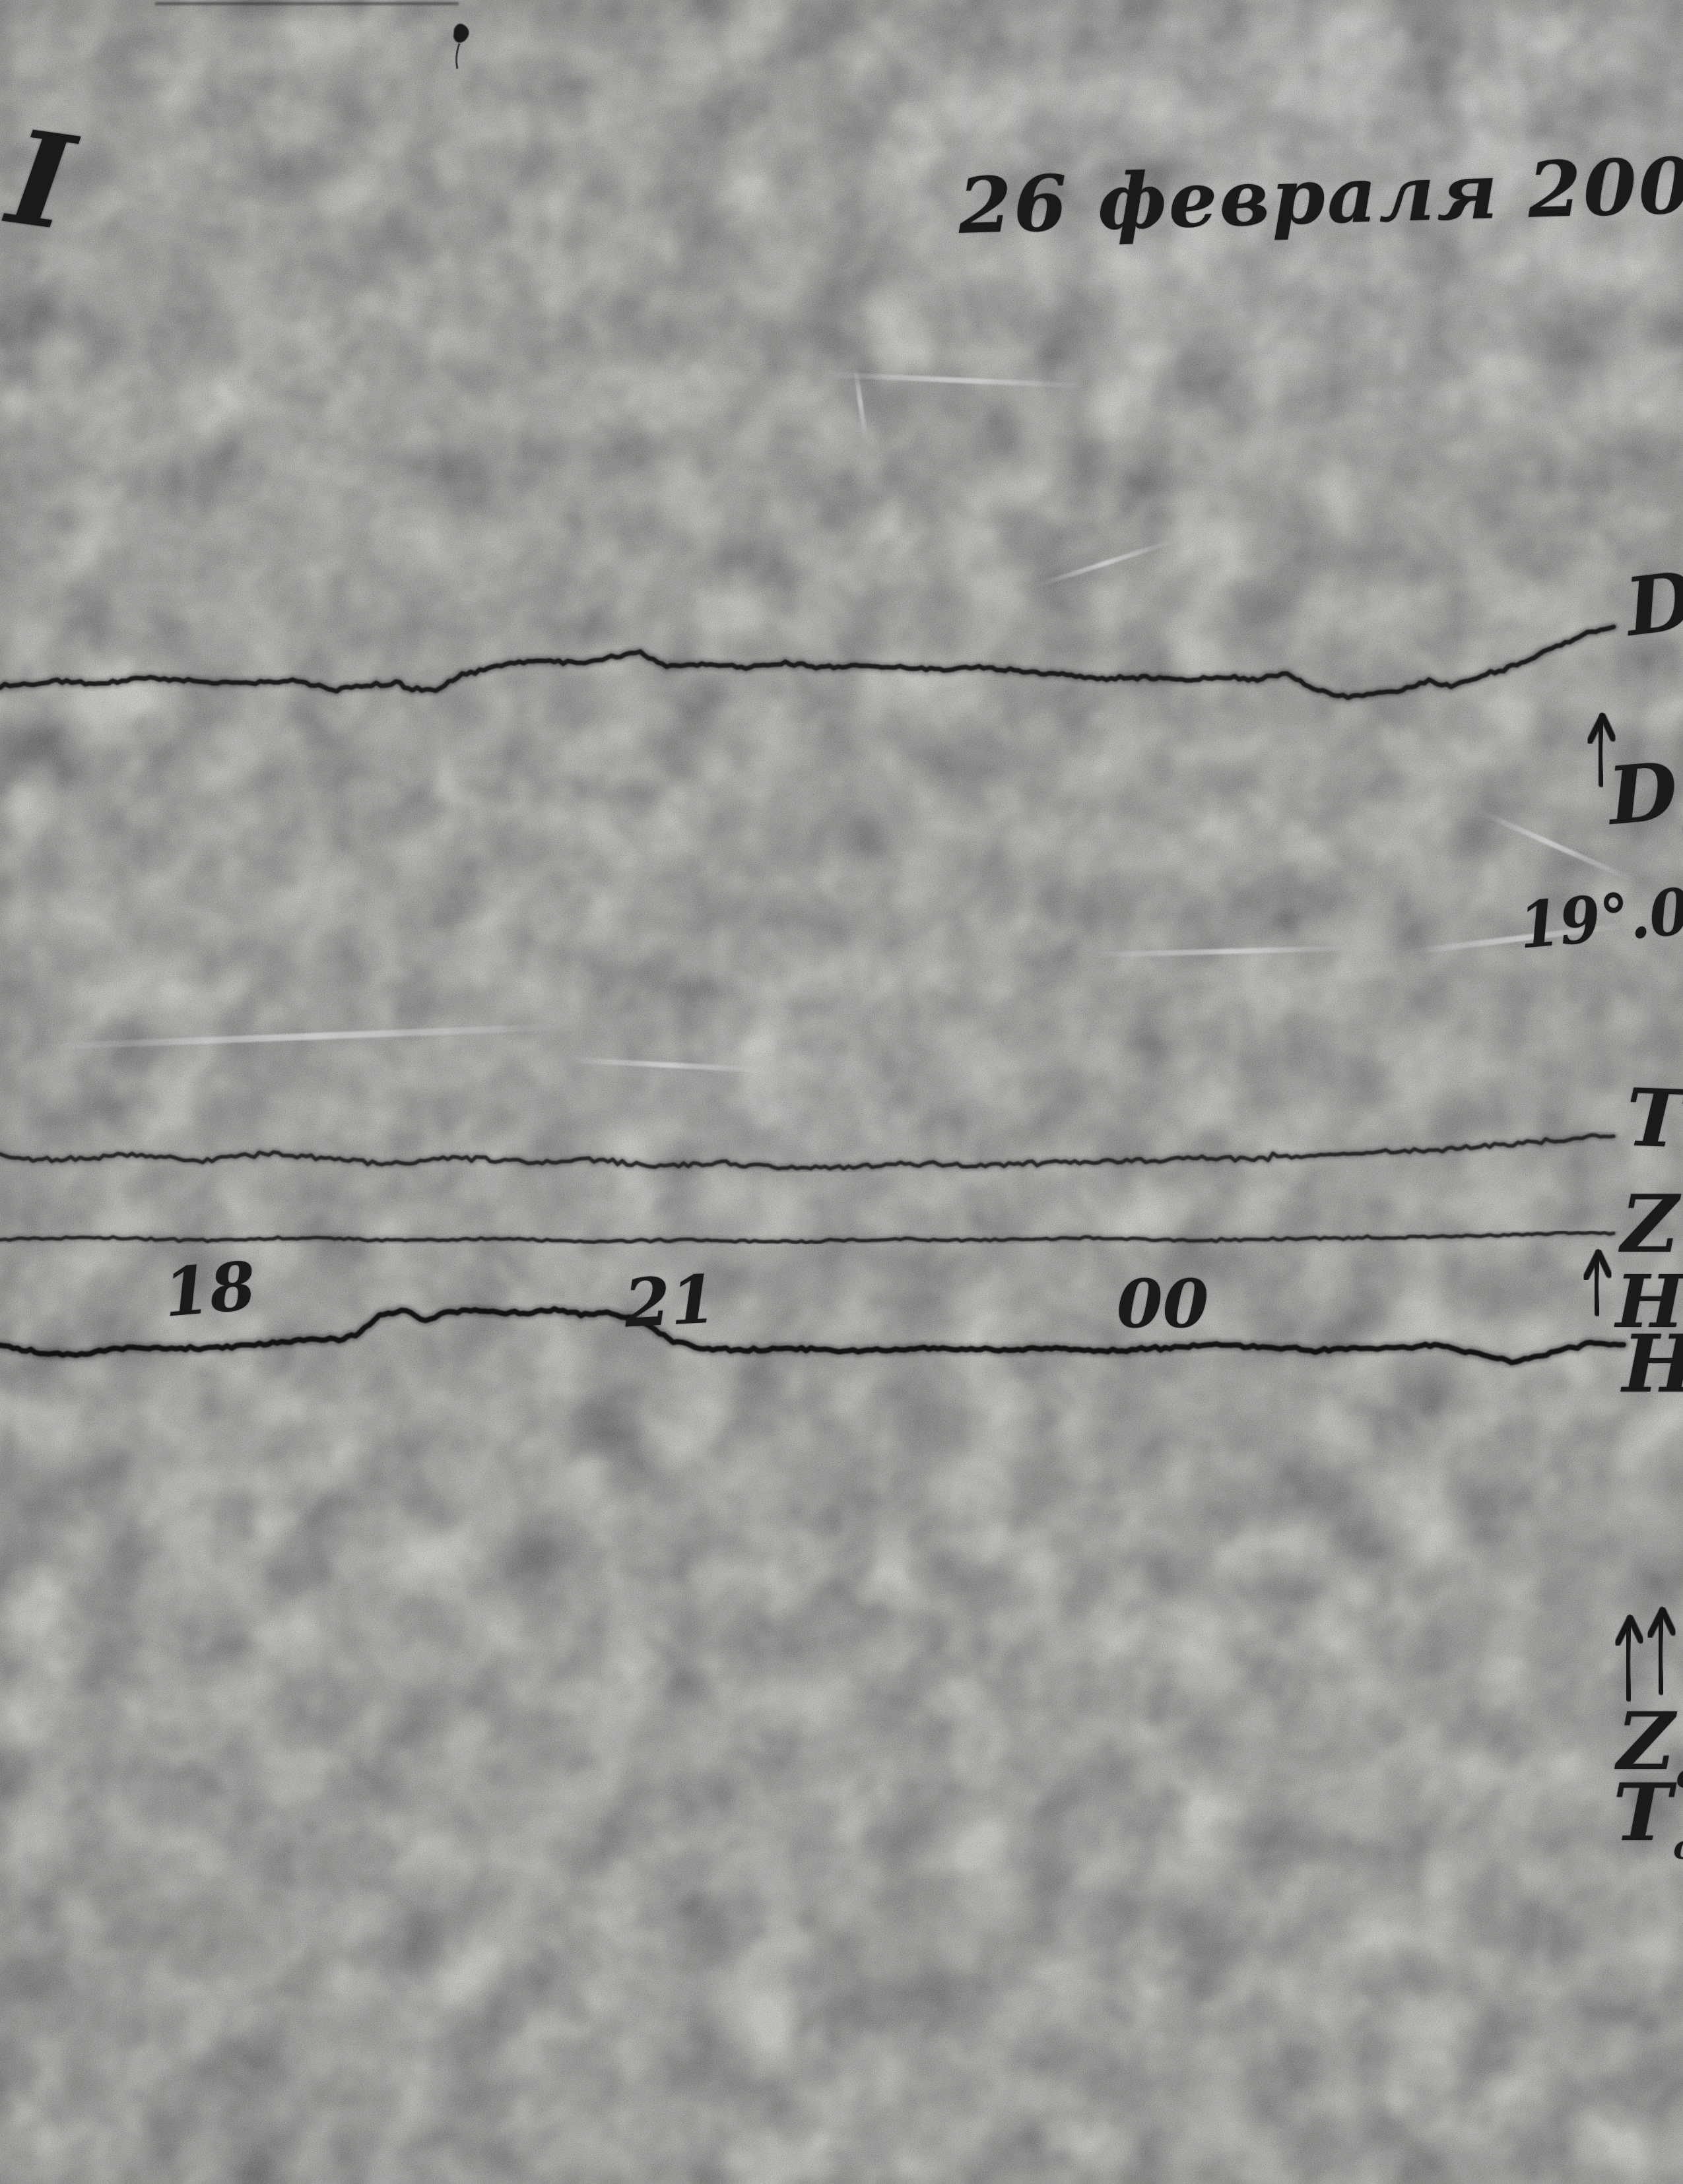 The image size is (1683, 2184). What do you see at coordinates (808, 1238) in the screenshot?
I see `trace-Z` at bounding box center [808, 1238].